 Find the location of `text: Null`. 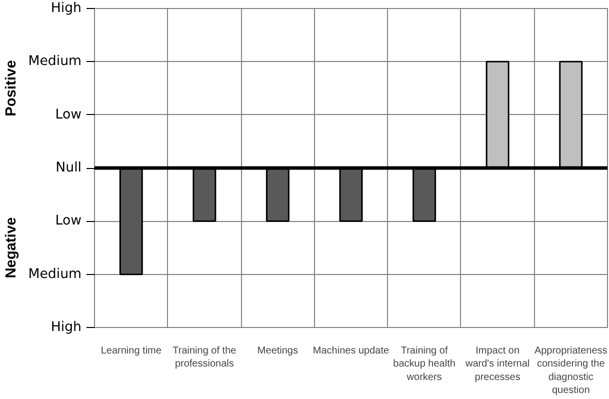

text: Null is located at coordinates (69, 168).